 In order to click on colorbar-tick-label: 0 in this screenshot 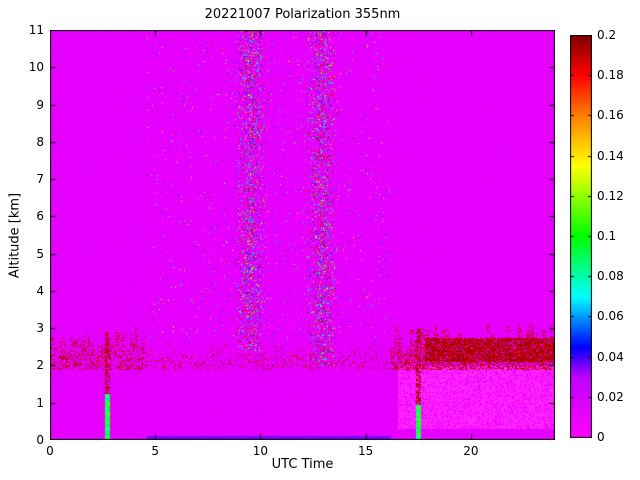, I will do `click(601, 437)`.